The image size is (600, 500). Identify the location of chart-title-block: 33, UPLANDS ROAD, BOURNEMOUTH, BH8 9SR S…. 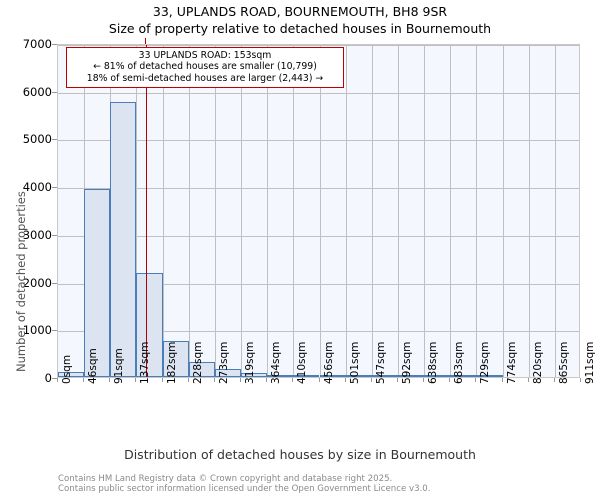
(300, 20).